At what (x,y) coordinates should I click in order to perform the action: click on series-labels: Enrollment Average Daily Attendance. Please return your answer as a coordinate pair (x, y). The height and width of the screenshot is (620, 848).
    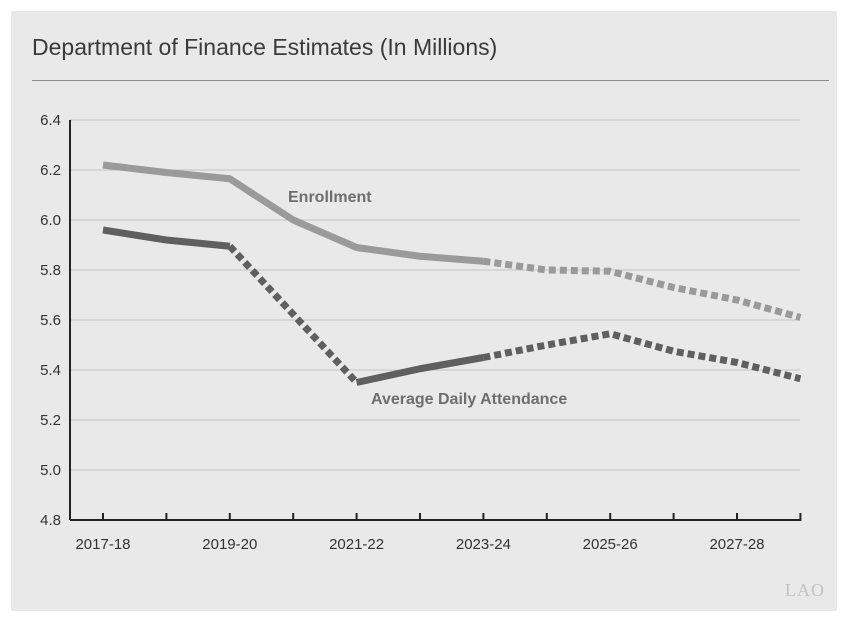
    Looking at the image, I should click on (427, 298).